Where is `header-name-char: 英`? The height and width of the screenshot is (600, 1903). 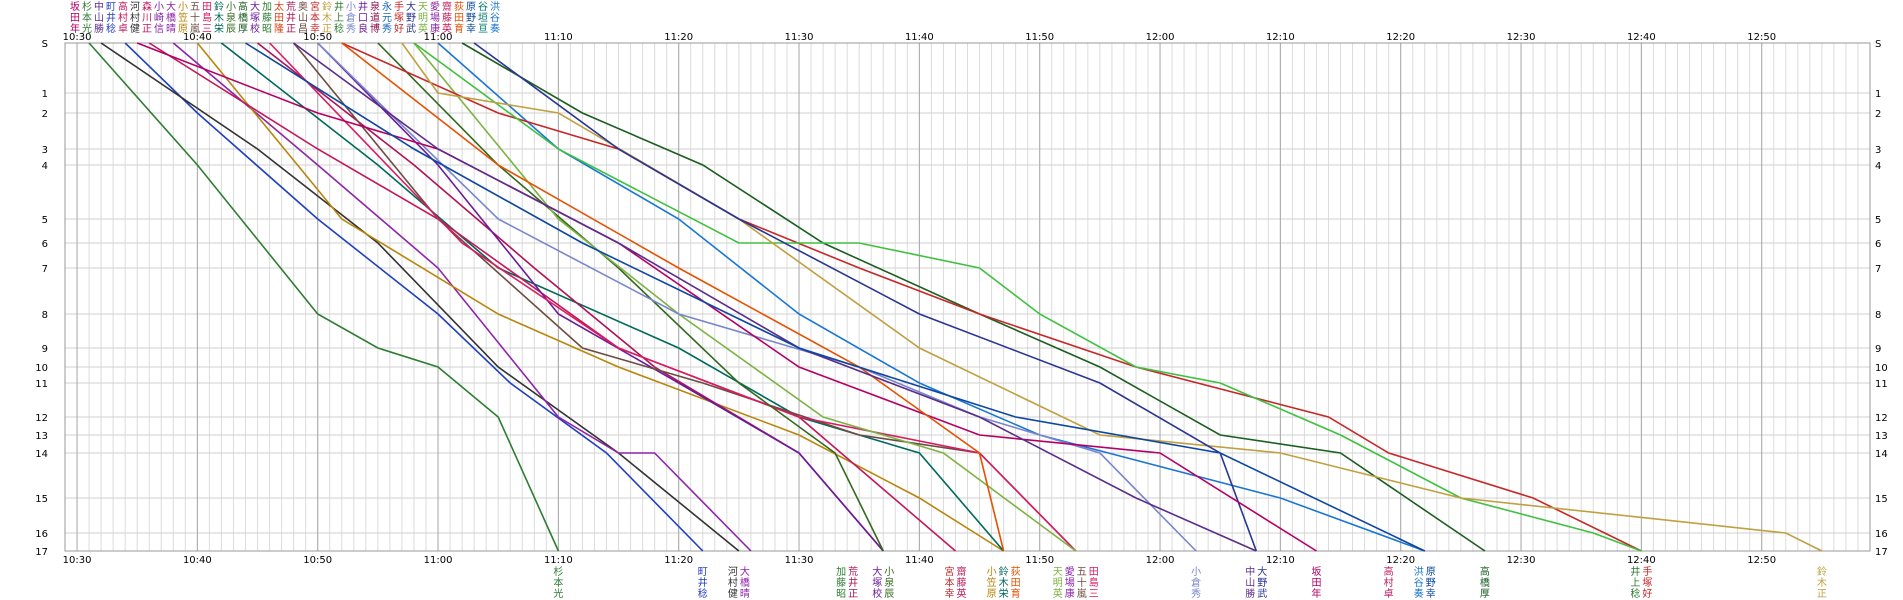
header-name-char: 英 is located at coordinates (423, 28).